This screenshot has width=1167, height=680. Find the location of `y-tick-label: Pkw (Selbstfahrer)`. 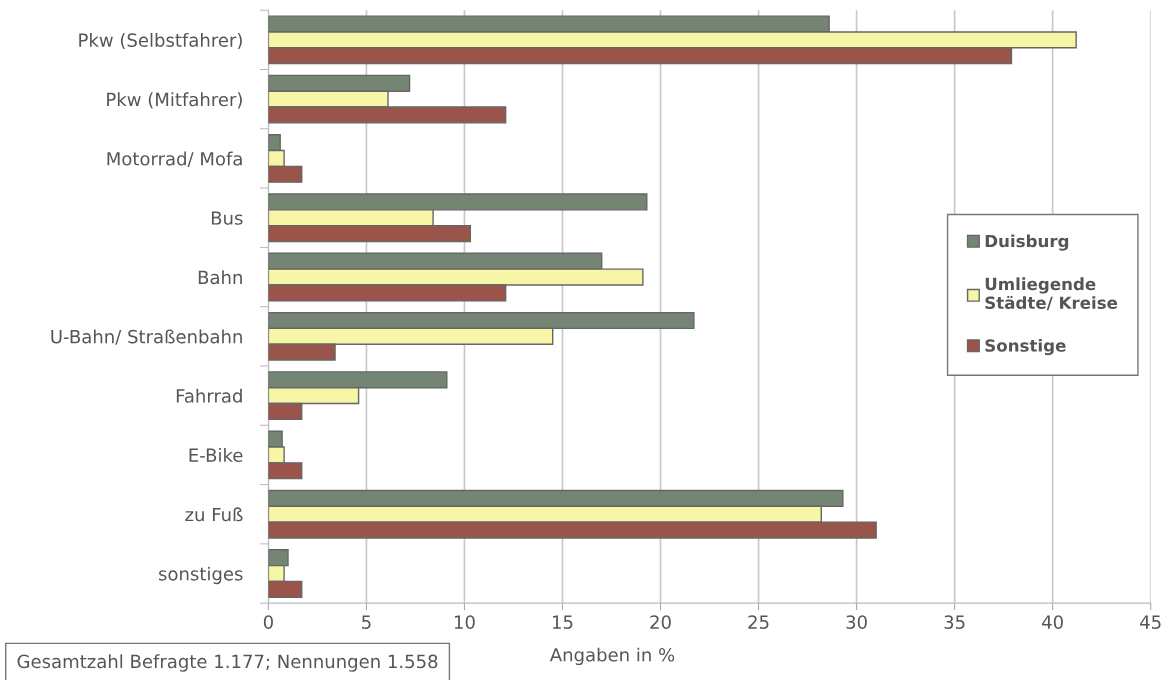

y-tick-label: Pkw (Selbstfahrer) is located at coordinates (160, 41).